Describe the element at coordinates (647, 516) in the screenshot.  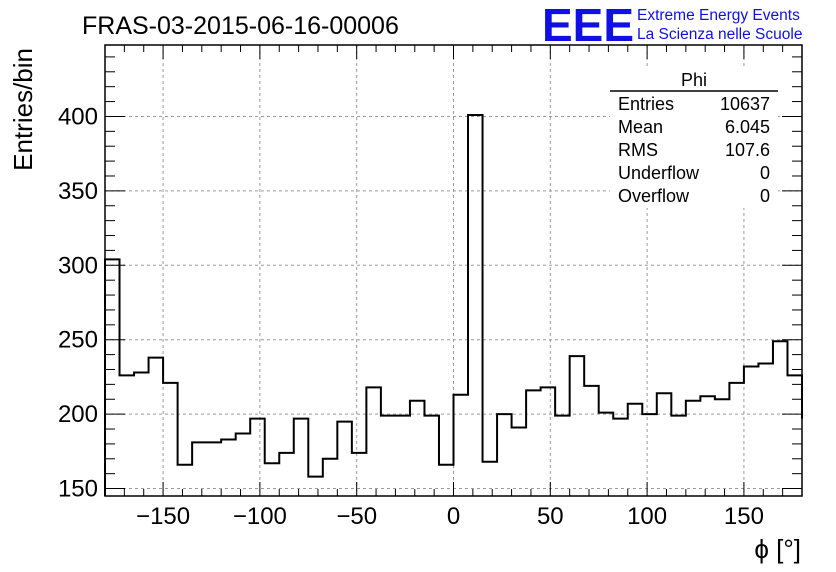
I see `x-tick-label: 100` at that location.